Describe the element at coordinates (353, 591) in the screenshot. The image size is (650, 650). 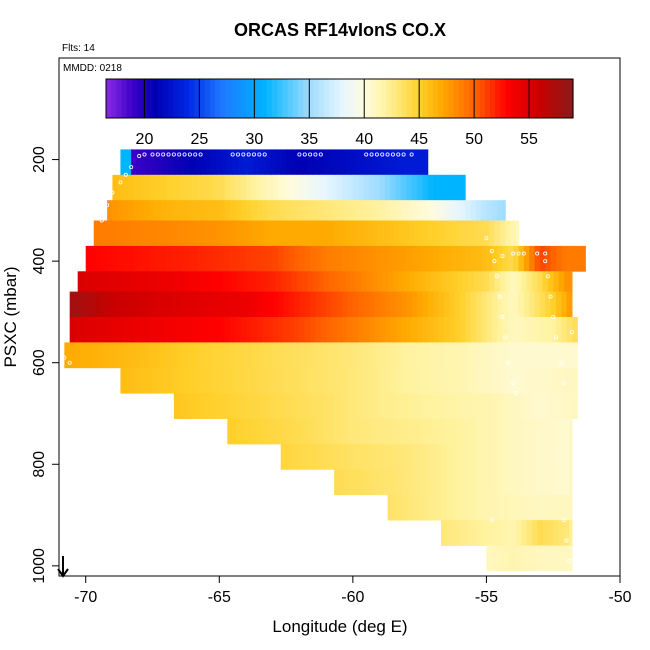
I see `x-axis: -70 -65 -60 -55 -50` at that location.